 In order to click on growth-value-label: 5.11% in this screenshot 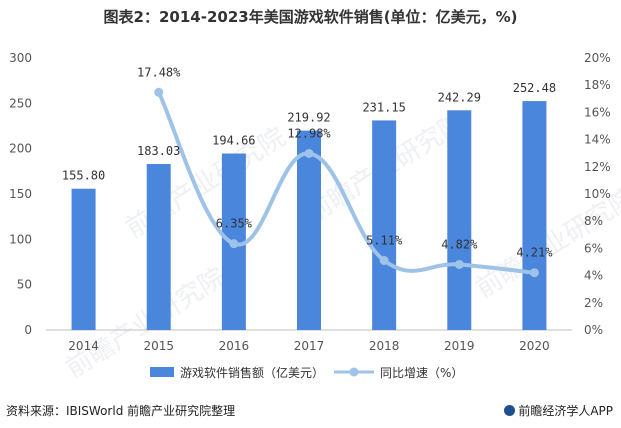, I will do `click(384, 241)`.